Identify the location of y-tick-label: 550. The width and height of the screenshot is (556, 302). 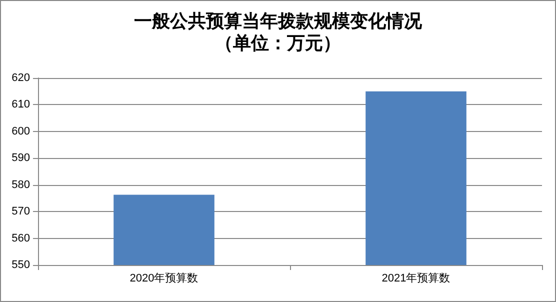
(21, 265).